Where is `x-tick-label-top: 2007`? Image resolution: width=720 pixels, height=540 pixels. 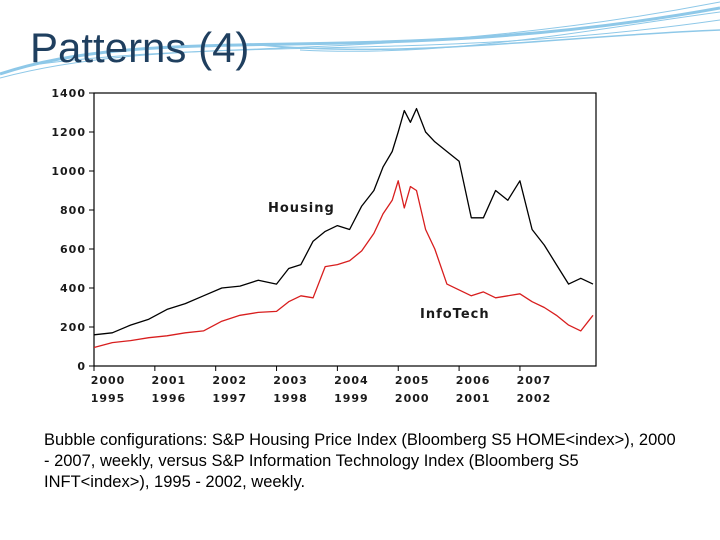
x-tick-label-top: 2007 is located at coordinates (534, 380).